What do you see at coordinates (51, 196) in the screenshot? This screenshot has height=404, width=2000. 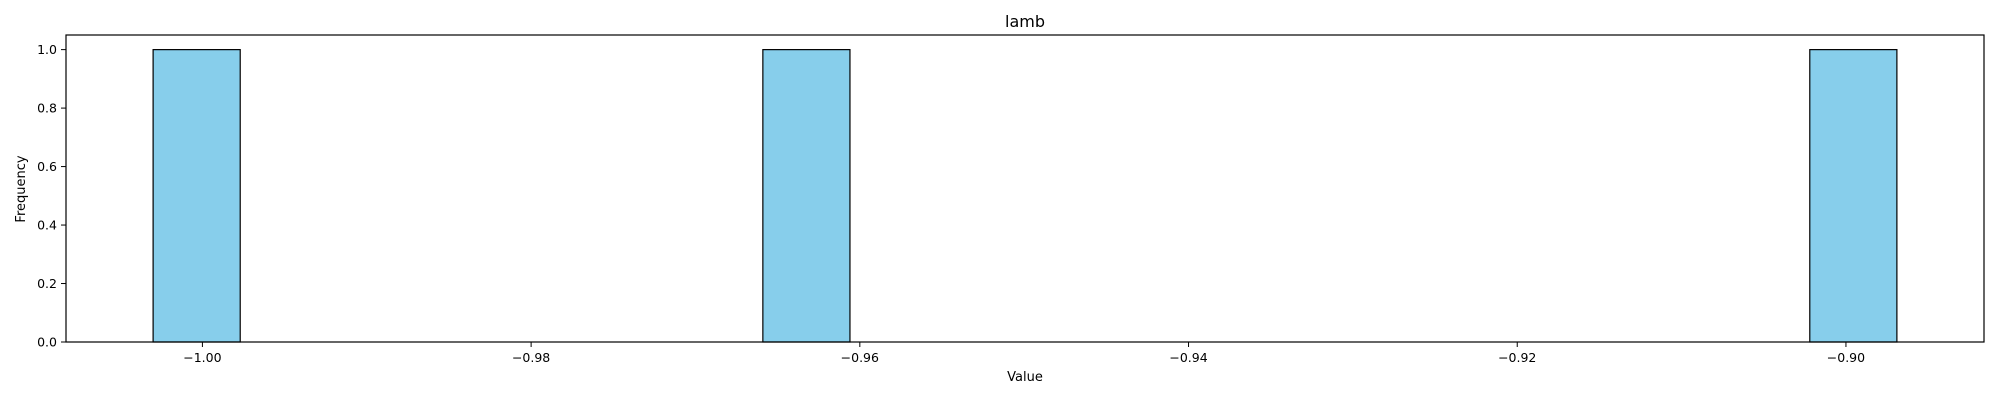 I see `y-axis-ticks: 0.0 0.2 0.4 0.6 0.8 1.0` at bounding box center [51, 196].